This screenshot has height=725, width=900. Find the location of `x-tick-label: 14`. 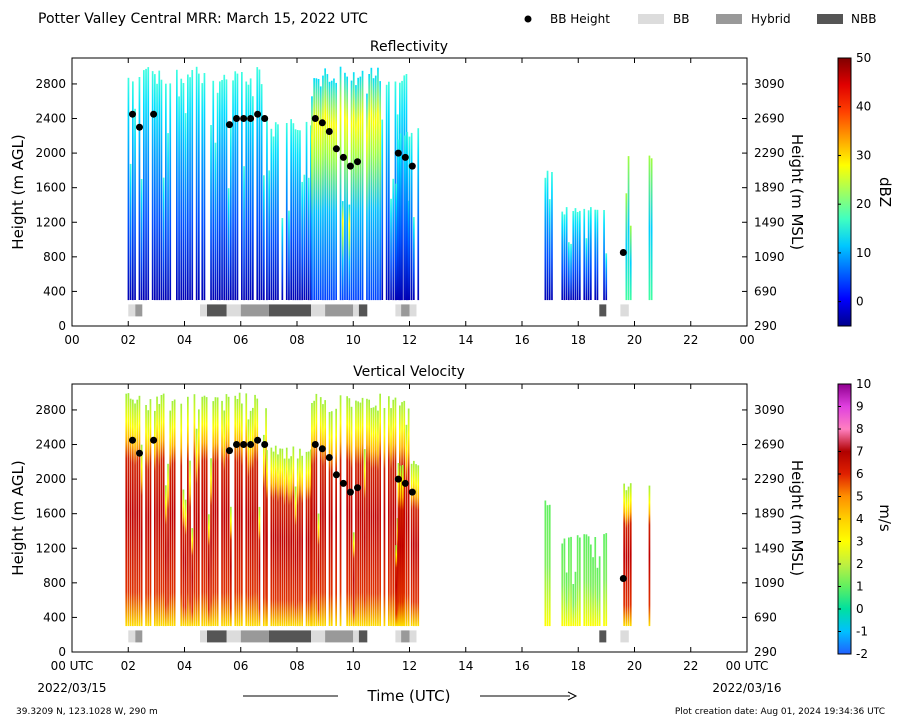

x-tick-label: 14 is located at coordinates (465, 340).